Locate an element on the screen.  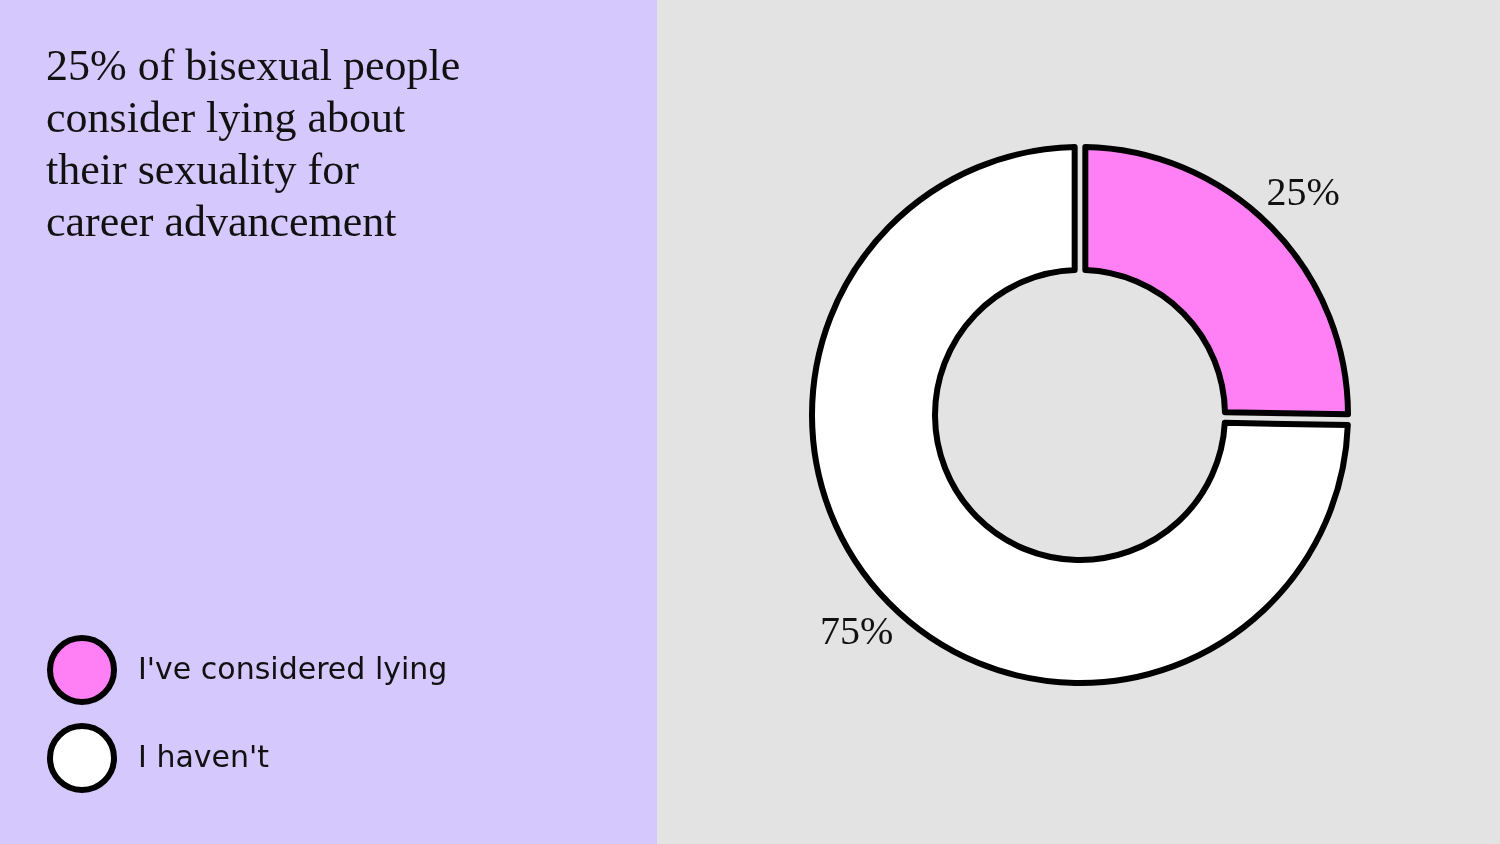
data-label: 75% is located at coordinates (857, 630).